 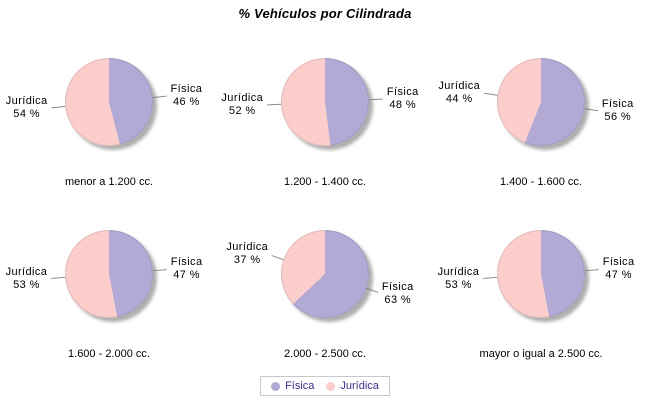 I want to click on slice-value: 46 %, so click(x=186, y=101).